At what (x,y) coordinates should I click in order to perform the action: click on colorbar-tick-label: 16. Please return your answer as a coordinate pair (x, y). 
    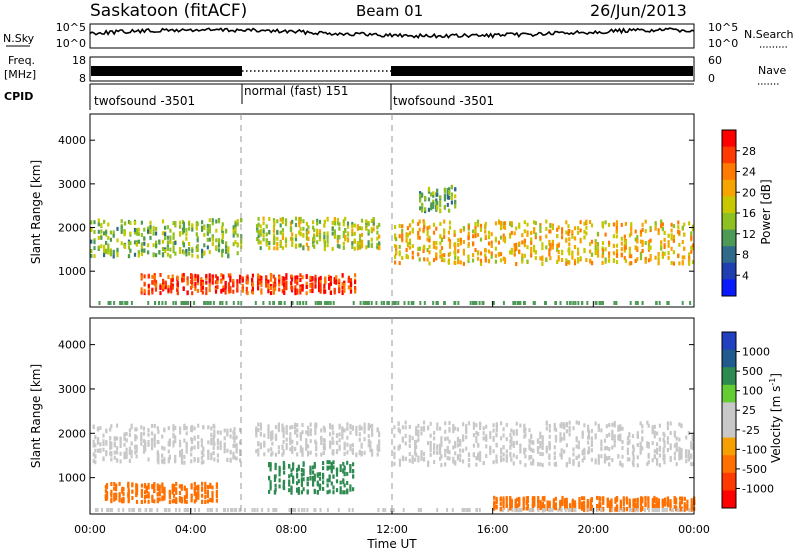
    Looking at the image, I should click on (749, 213).